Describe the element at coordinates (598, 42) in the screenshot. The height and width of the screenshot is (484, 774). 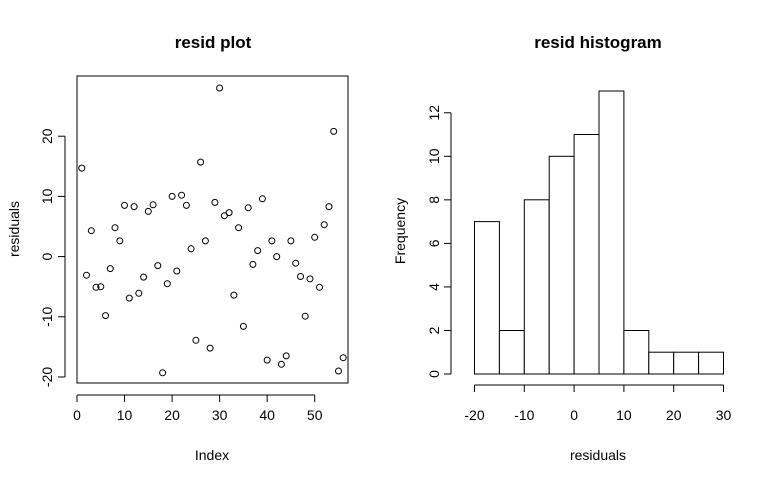
I see `resid-histogram-title: resid histogram` at that location.